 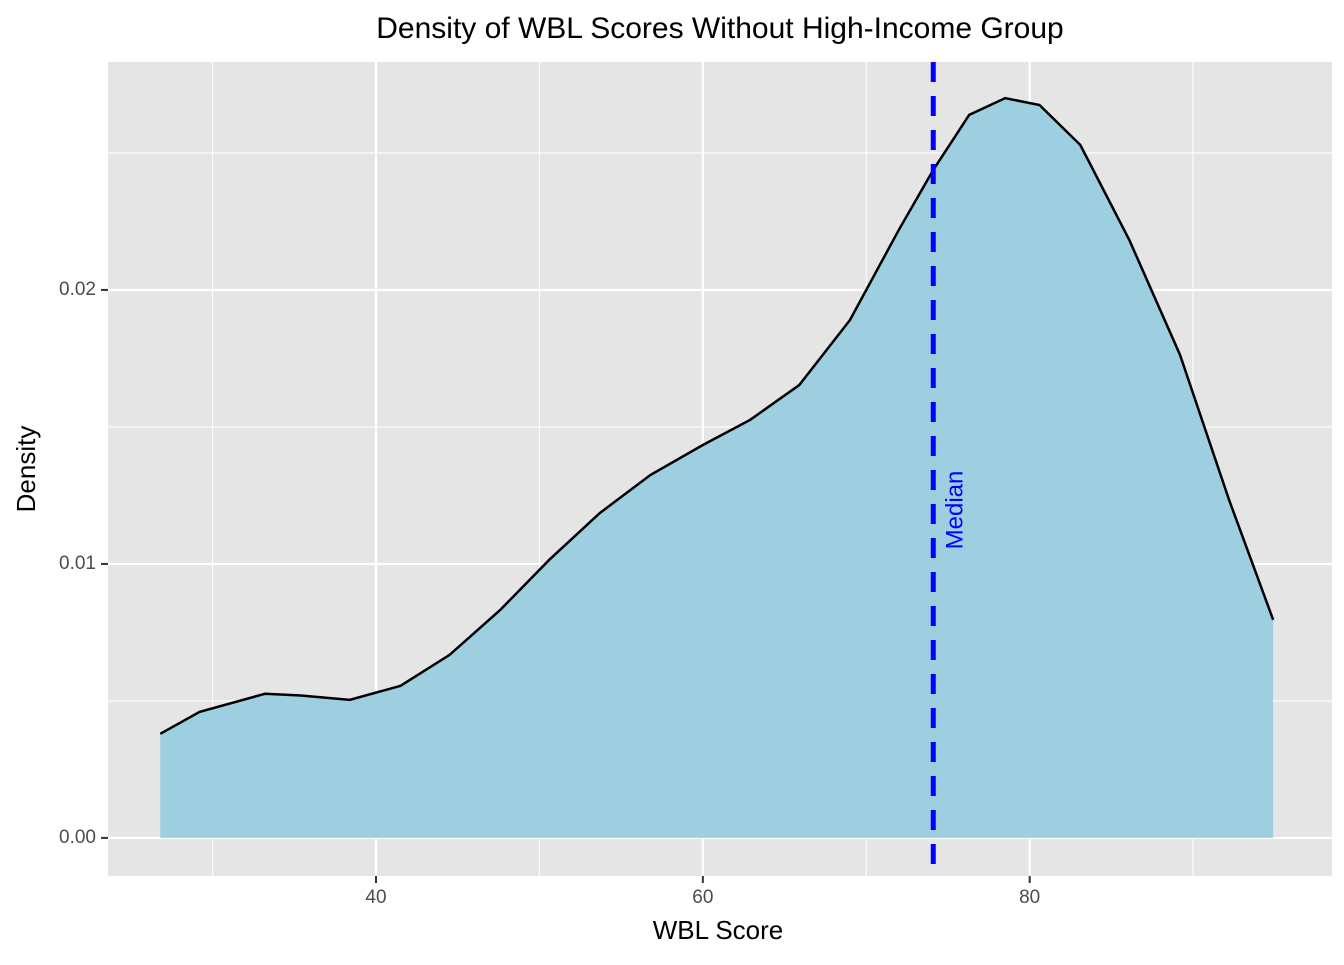 I want to click on y-tick-label: 0.00, so click(x=77, y=837).